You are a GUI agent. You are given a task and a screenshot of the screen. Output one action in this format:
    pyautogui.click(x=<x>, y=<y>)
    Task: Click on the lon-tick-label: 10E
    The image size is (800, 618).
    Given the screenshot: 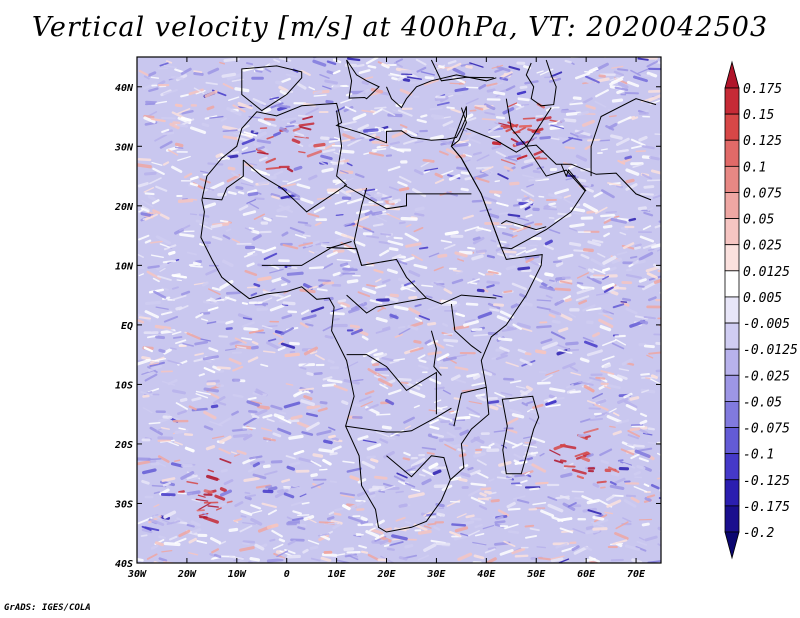 What is the action you would take?
    pyautogui.click(x=337, y=574)
    